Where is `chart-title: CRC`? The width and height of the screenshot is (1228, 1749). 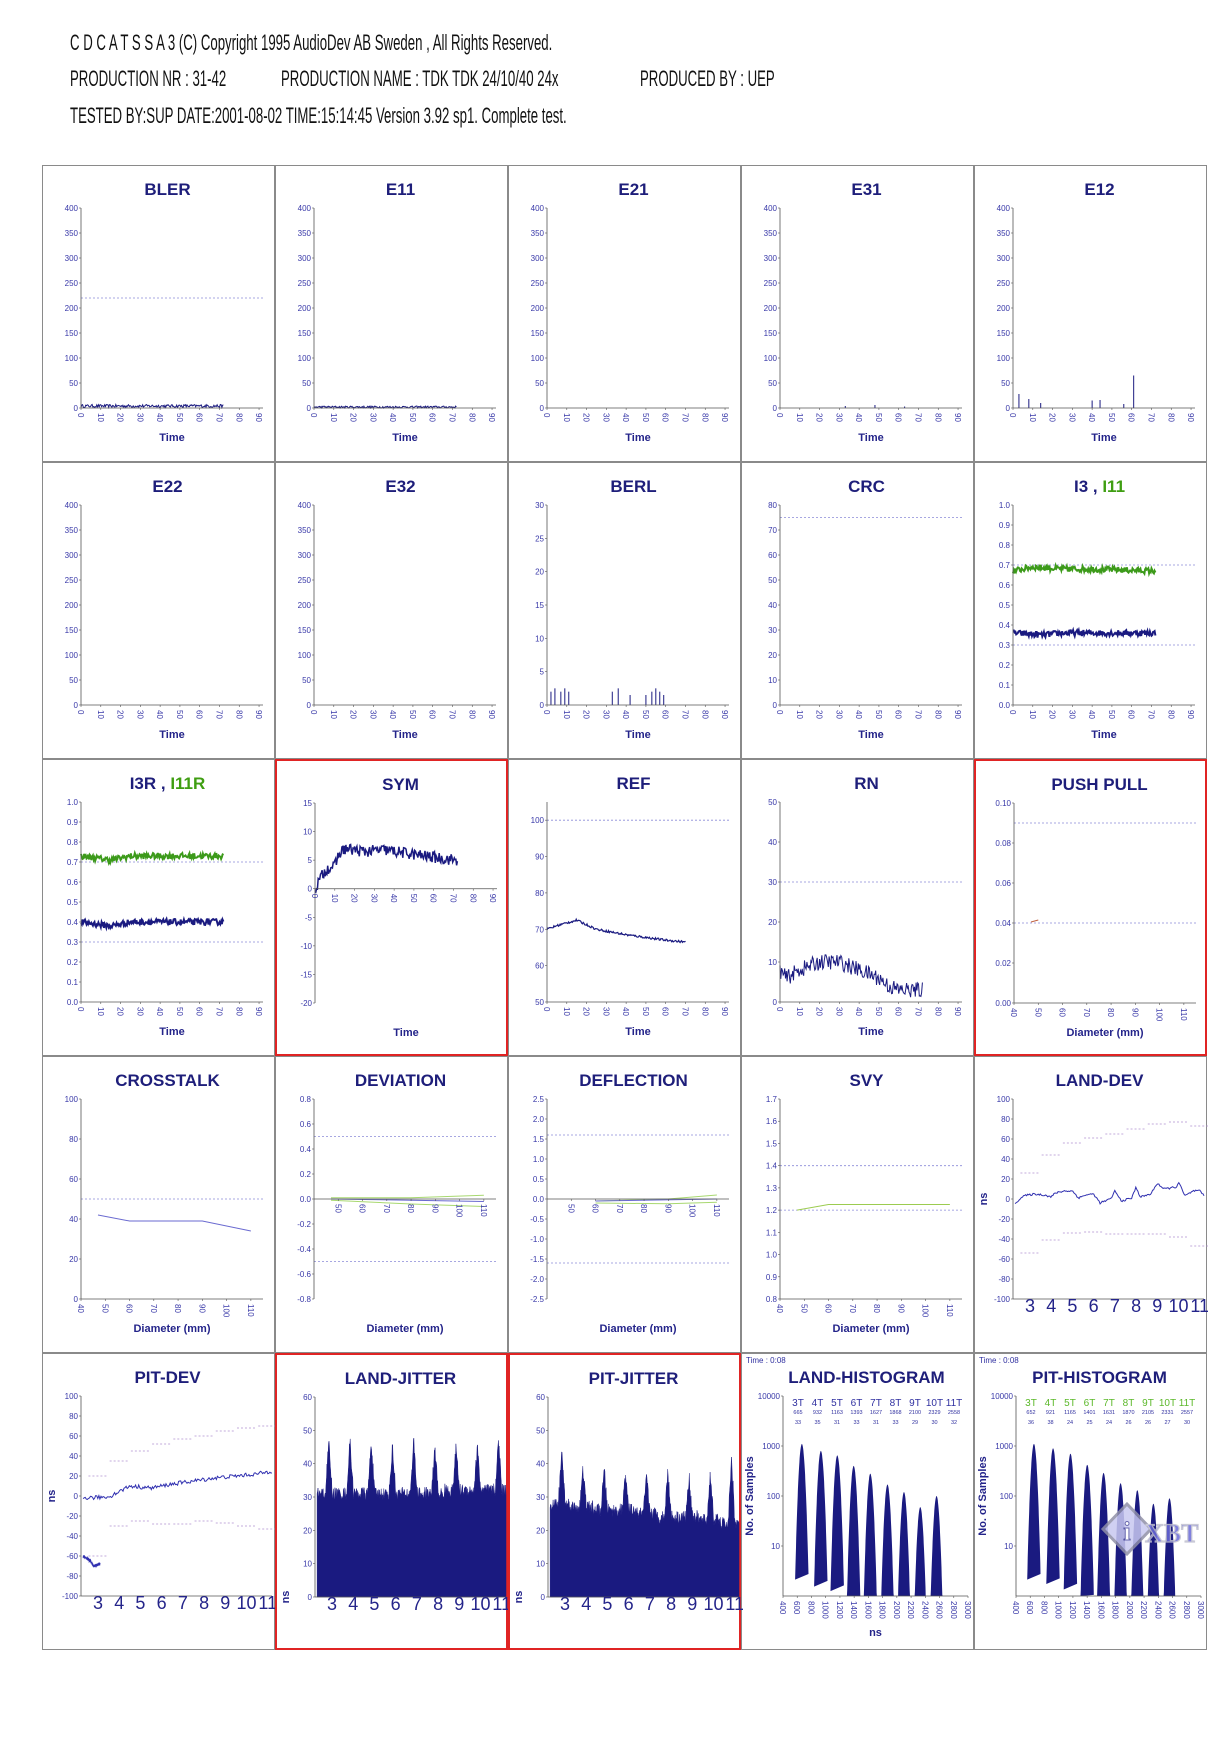
chart-title: CRC is located at coordinates (857, 487).